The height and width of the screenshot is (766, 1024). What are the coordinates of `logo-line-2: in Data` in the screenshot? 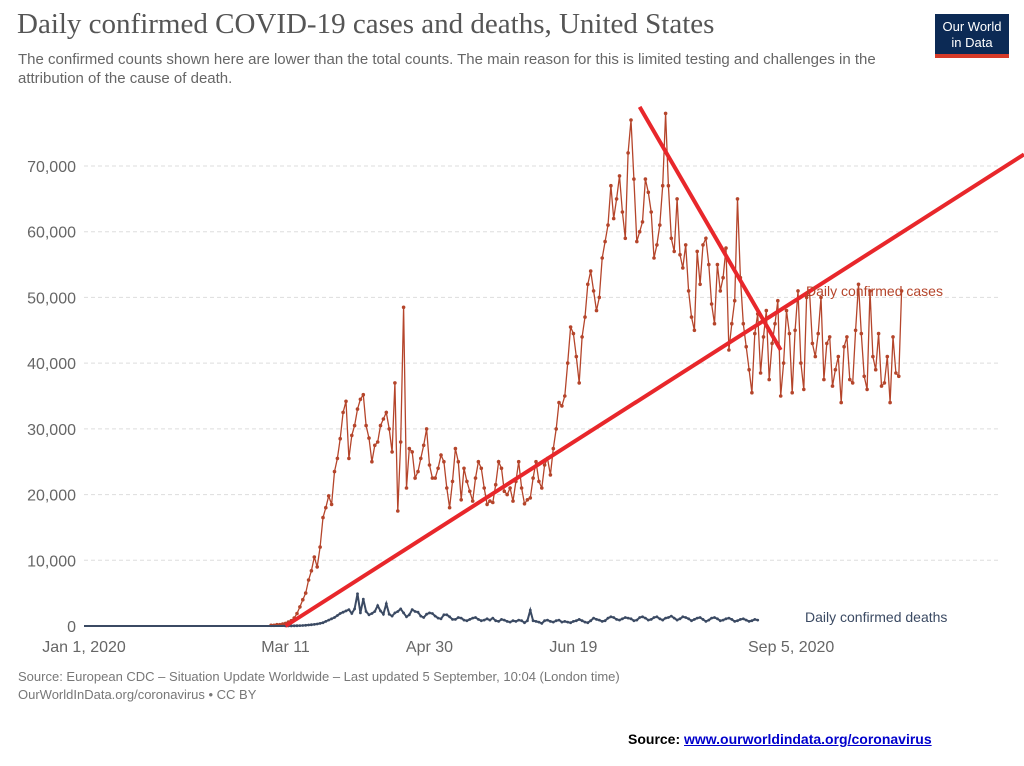 It's located at (972, 42).